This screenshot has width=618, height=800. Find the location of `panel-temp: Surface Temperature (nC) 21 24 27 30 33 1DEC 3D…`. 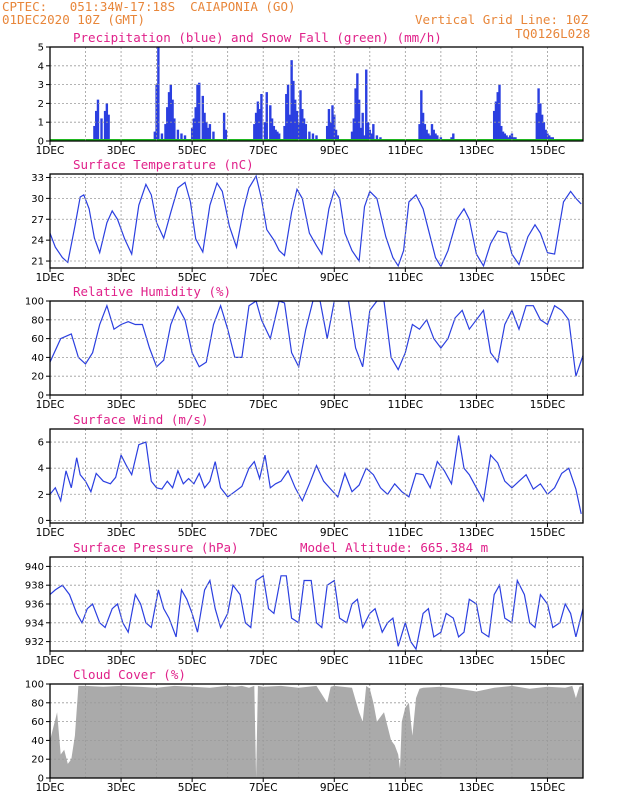

panel-temp: Surface Temperature (nC) 21 24 27 30 33 1DEC 3D… is located at coordinates (307, 220).